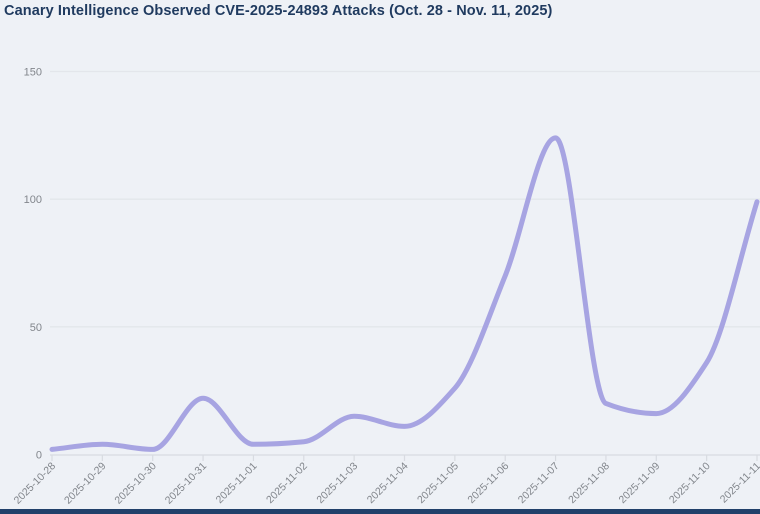  What do you see at coordinates (287, 483) in the screenshot?
I see `x-axis-tick-label: 2025-11-02` at bounding box center [287, 483].